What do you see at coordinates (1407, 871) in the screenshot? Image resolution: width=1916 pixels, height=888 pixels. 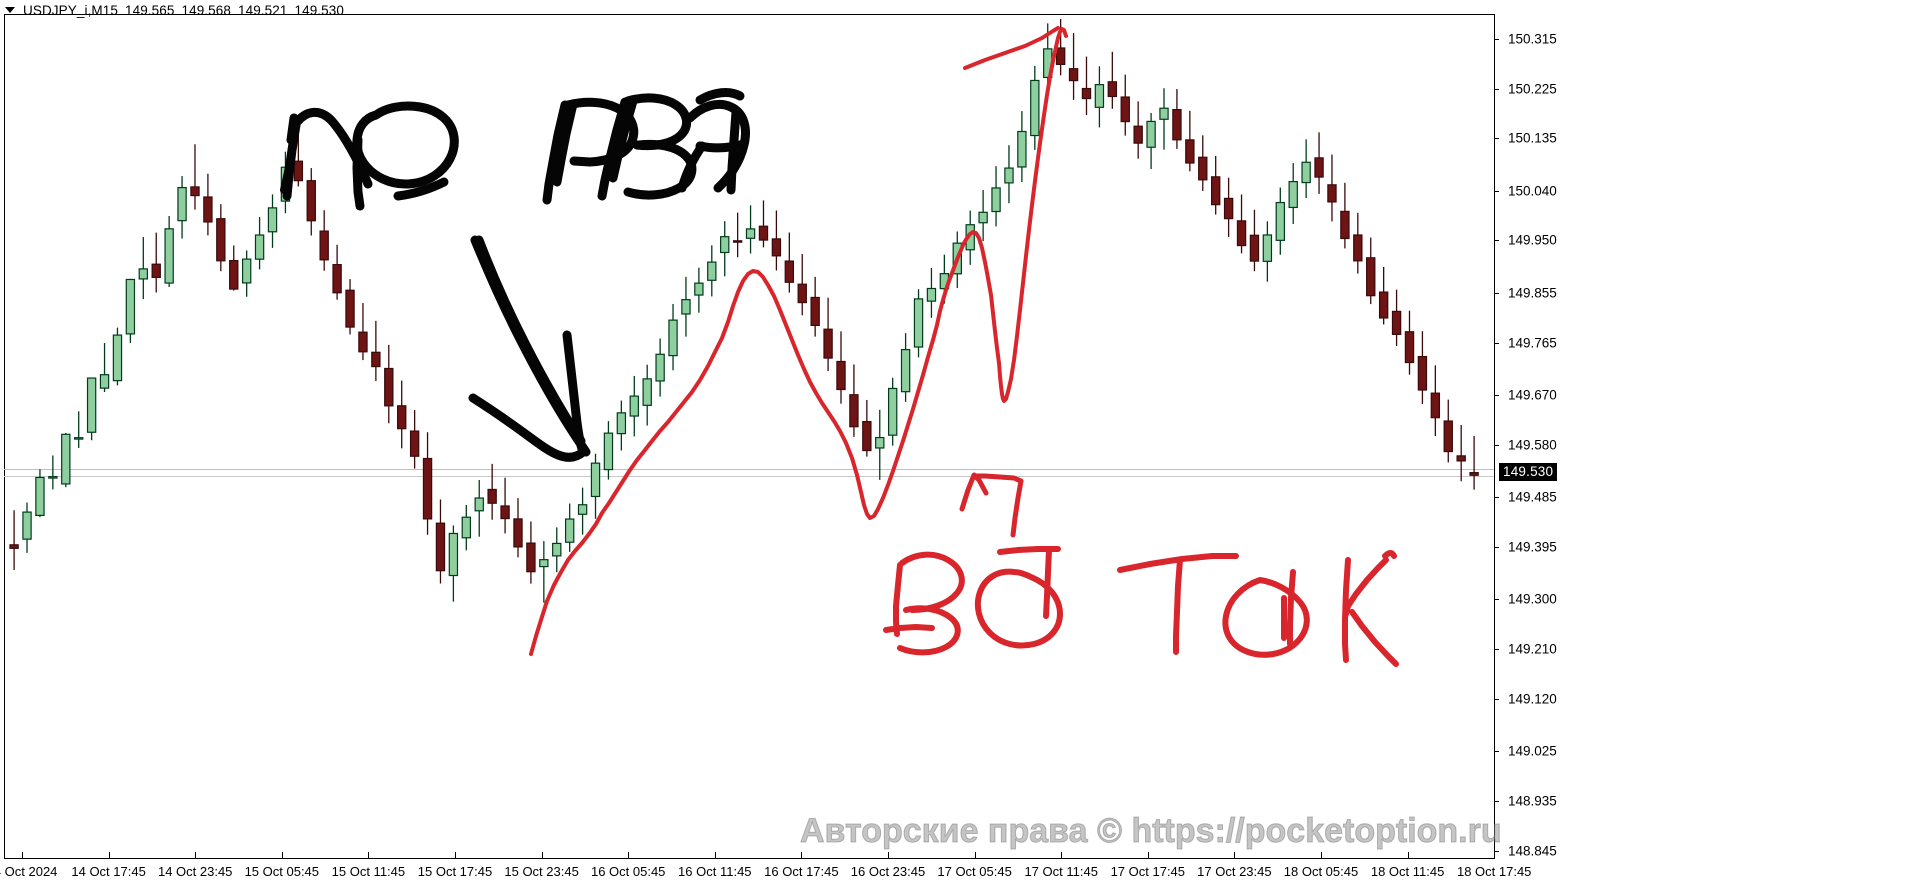 I see `time-tick-label: 18 Oct 11:45` at bounding box center [1407, 871].